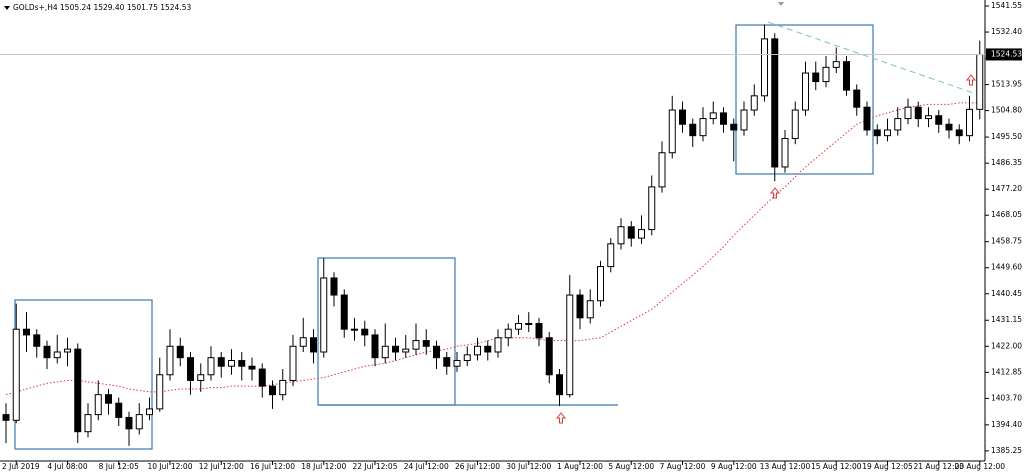 The width and height of the screenshot is (1024, 474). I want to click on x-tick-label: 12 Jul 12:00, so click(221, 466).